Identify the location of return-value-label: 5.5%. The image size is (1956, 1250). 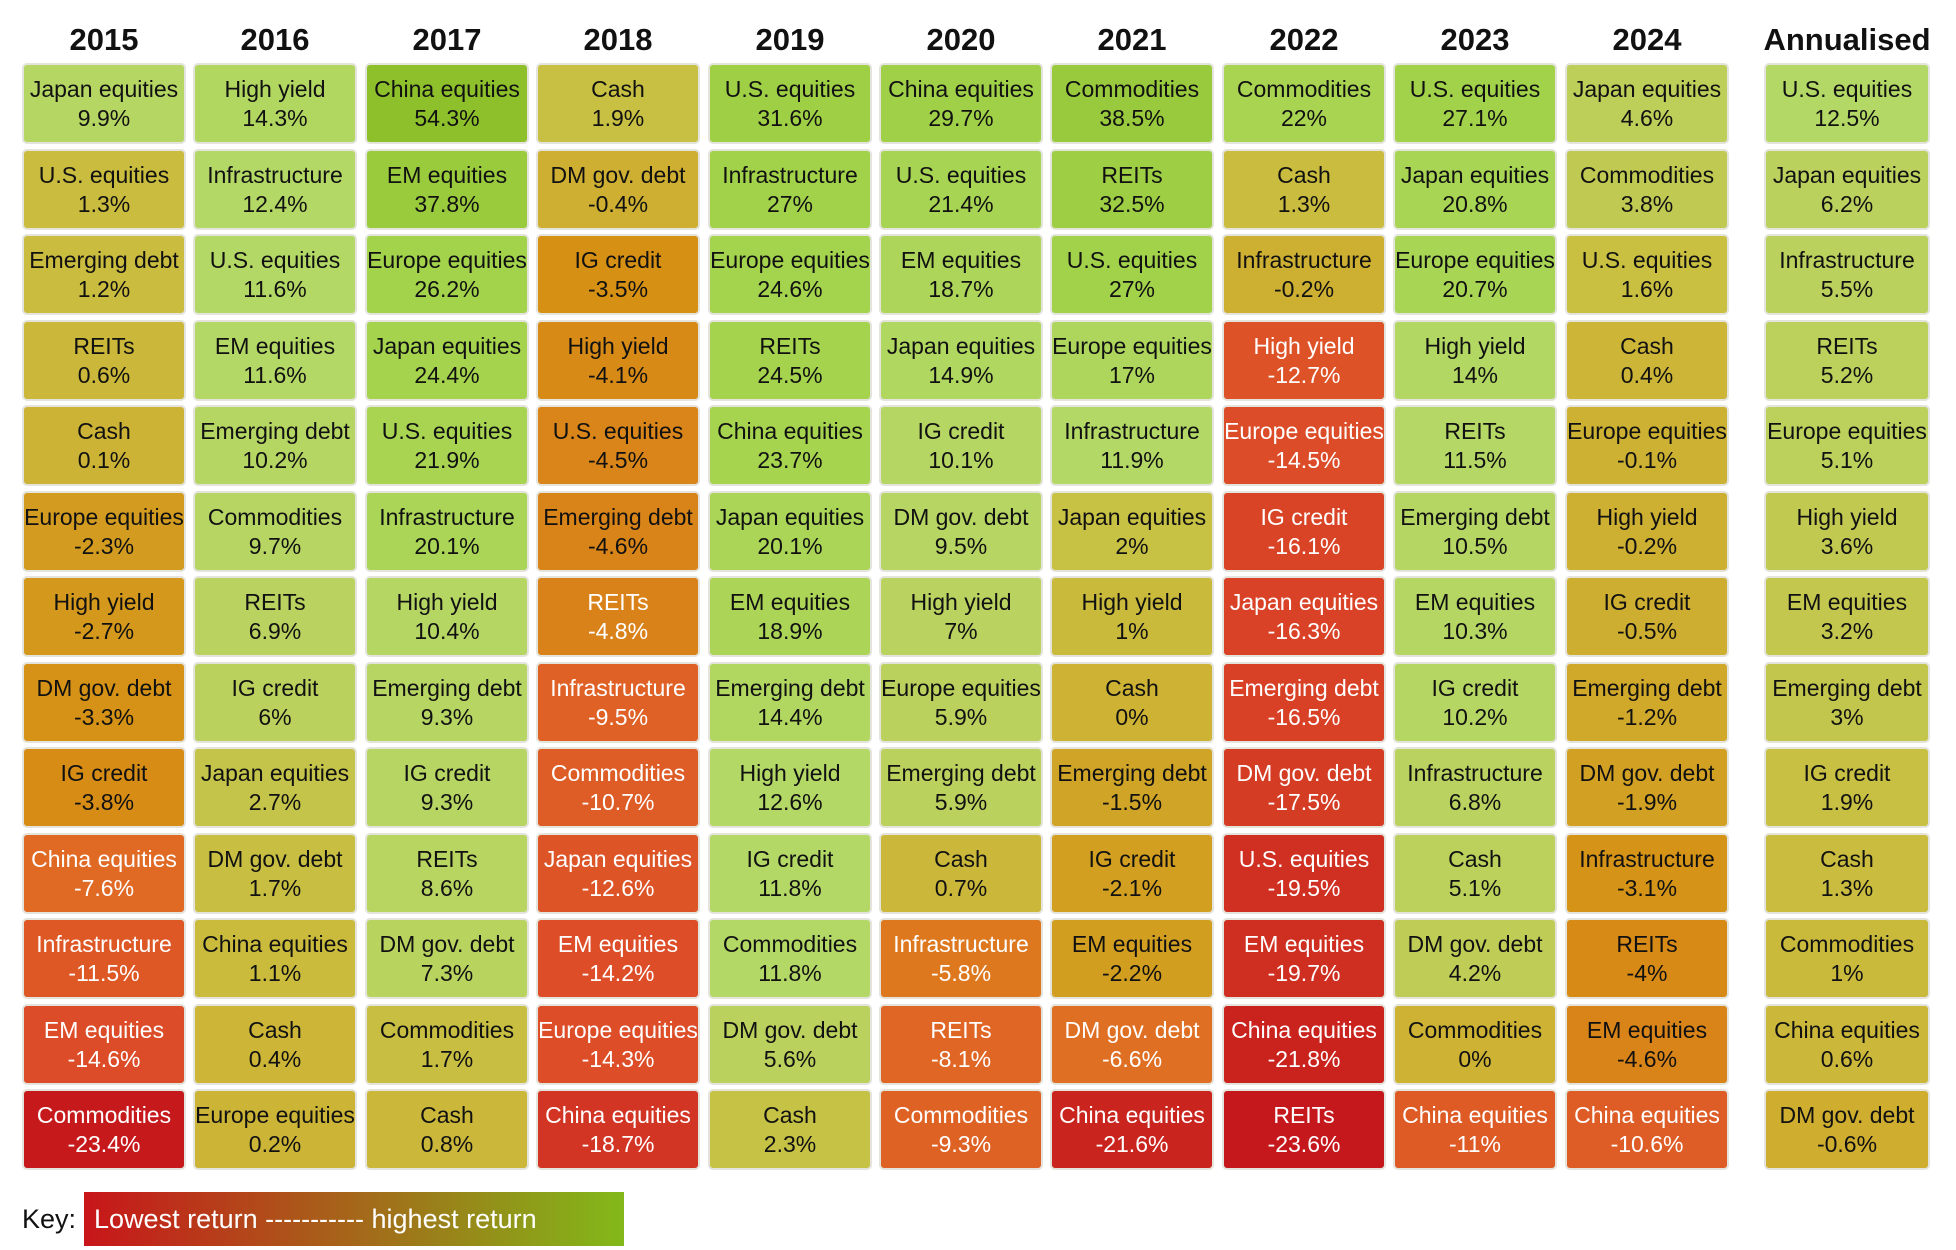
(1847, 288).